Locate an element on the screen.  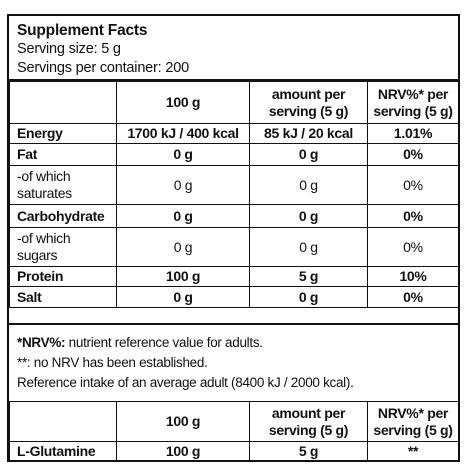
nutrient-name: Salt is located at coordinates (63, 297).